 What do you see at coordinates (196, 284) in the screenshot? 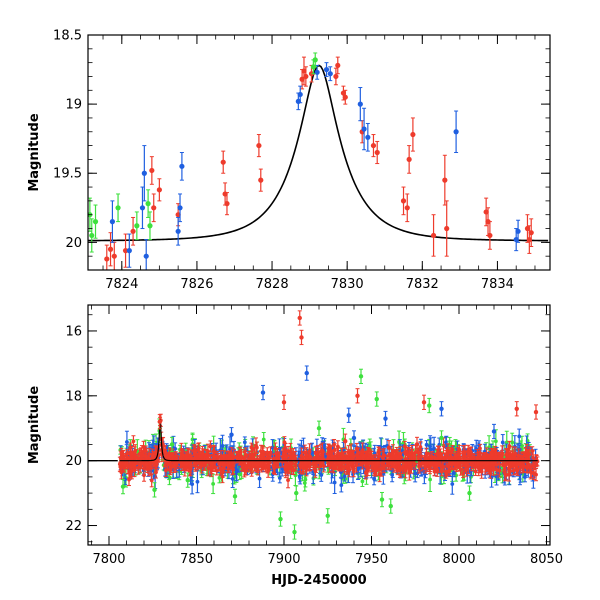
I see `x-tick-label: 7826` at bounding box center [196, 284].